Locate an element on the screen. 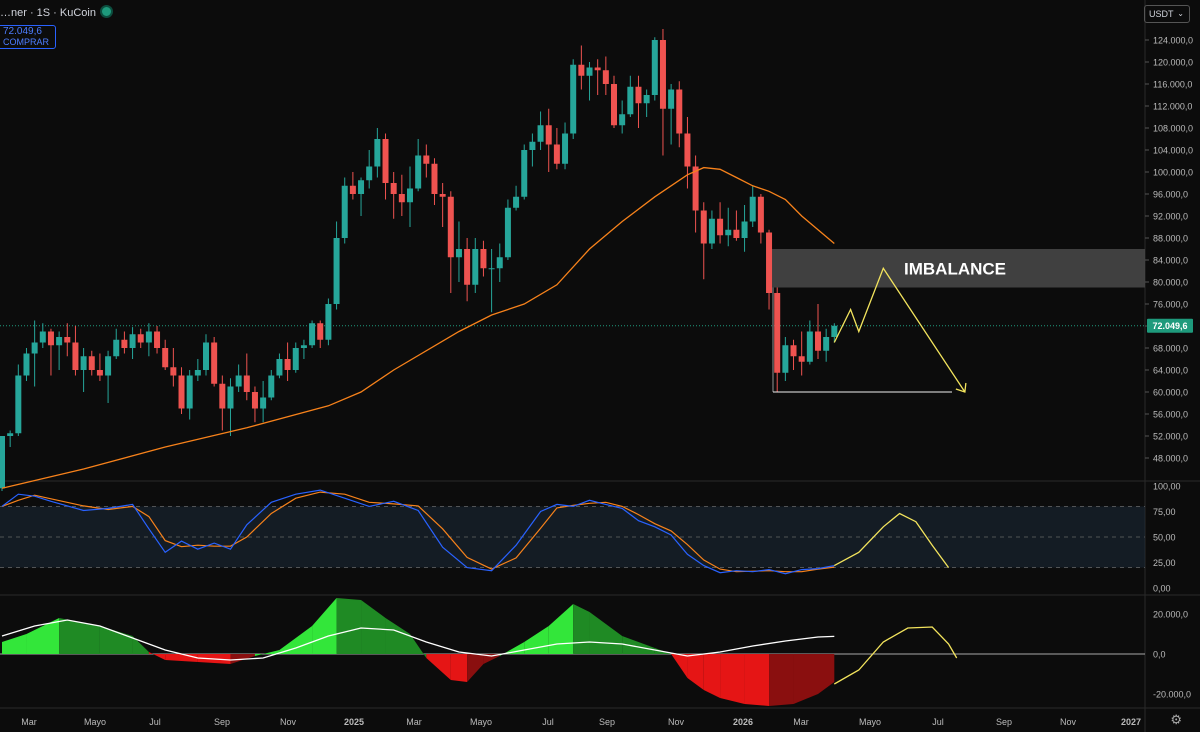  price-tick-label: 88.000,0 is located at coordinates (1170, 239).